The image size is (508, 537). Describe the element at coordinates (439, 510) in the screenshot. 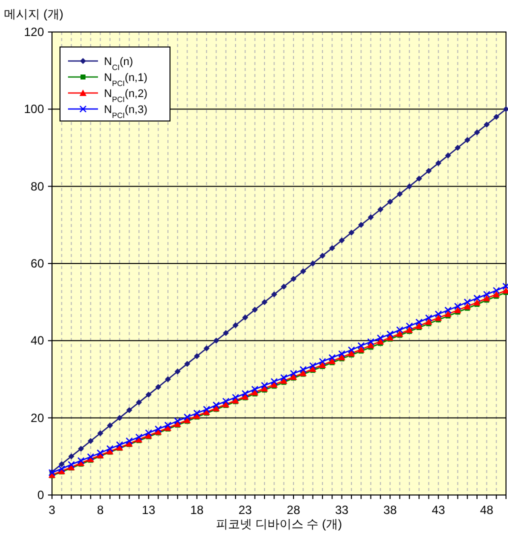

I see `x-tick-label: 43` at that location.